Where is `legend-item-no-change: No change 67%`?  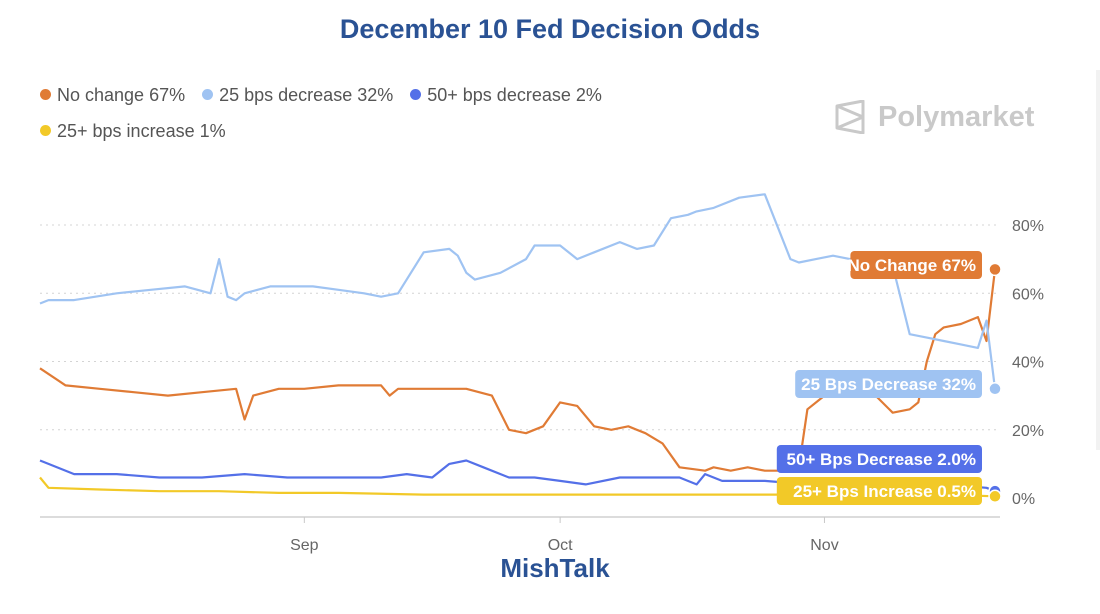 legend-item-no-change: No change 67% is located at coordinates (112, 95).